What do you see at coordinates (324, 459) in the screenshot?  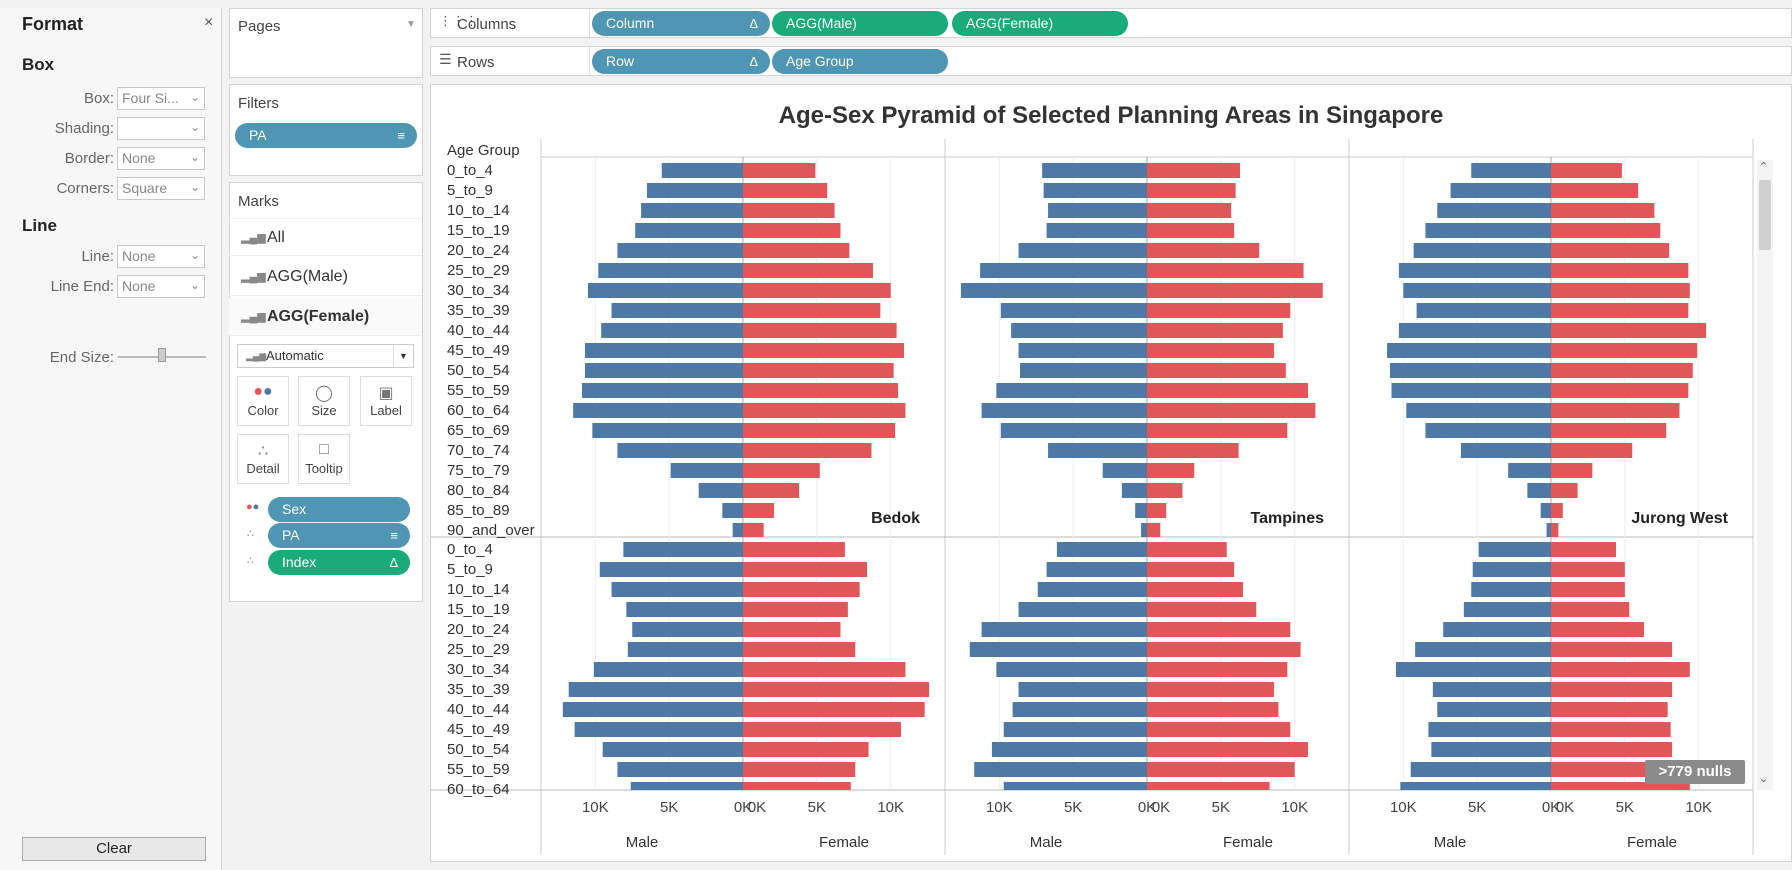 I see `tooltip-button: □ Tooltip` at bounding box center [324, 459].